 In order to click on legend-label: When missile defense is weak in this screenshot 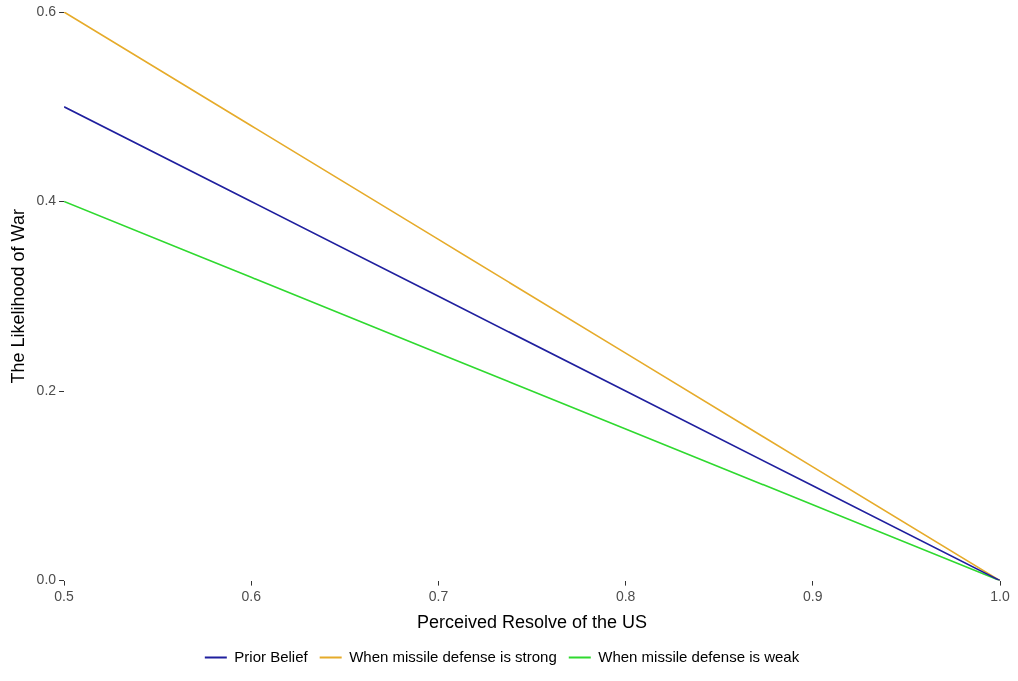, I will do `click(699, 656)`.